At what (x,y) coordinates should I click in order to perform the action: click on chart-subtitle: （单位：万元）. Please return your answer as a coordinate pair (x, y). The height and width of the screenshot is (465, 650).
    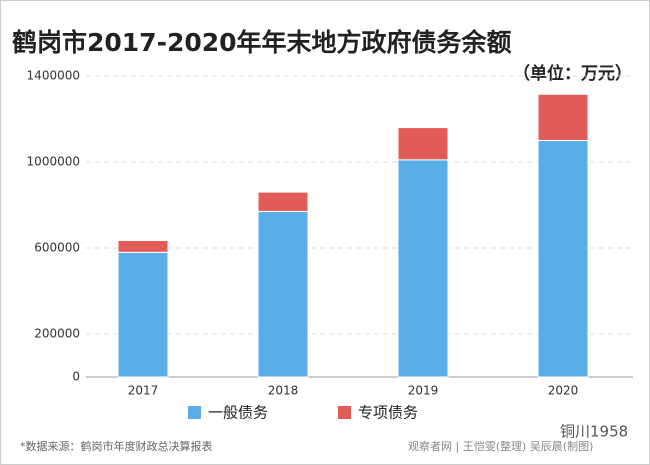
    Looking at the image, I should click on (572, 73).